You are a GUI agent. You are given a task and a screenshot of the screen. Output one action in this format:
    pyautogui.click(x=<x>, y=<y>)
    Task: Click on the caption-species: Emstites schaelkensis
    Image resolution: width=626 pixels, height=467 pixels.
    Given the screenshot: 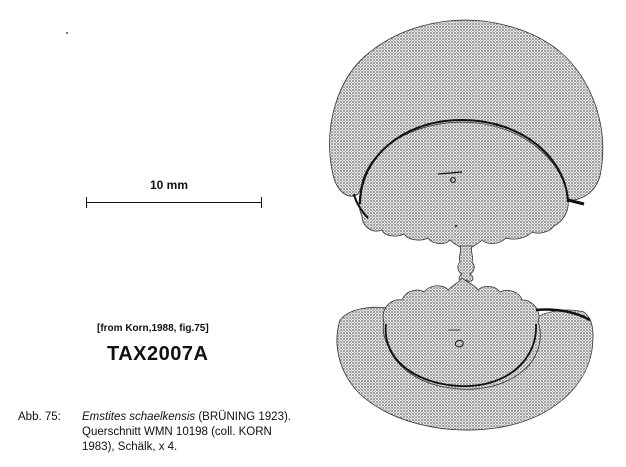 What is the action you would take?
    pyautogui.click(x=139, y=417)
    